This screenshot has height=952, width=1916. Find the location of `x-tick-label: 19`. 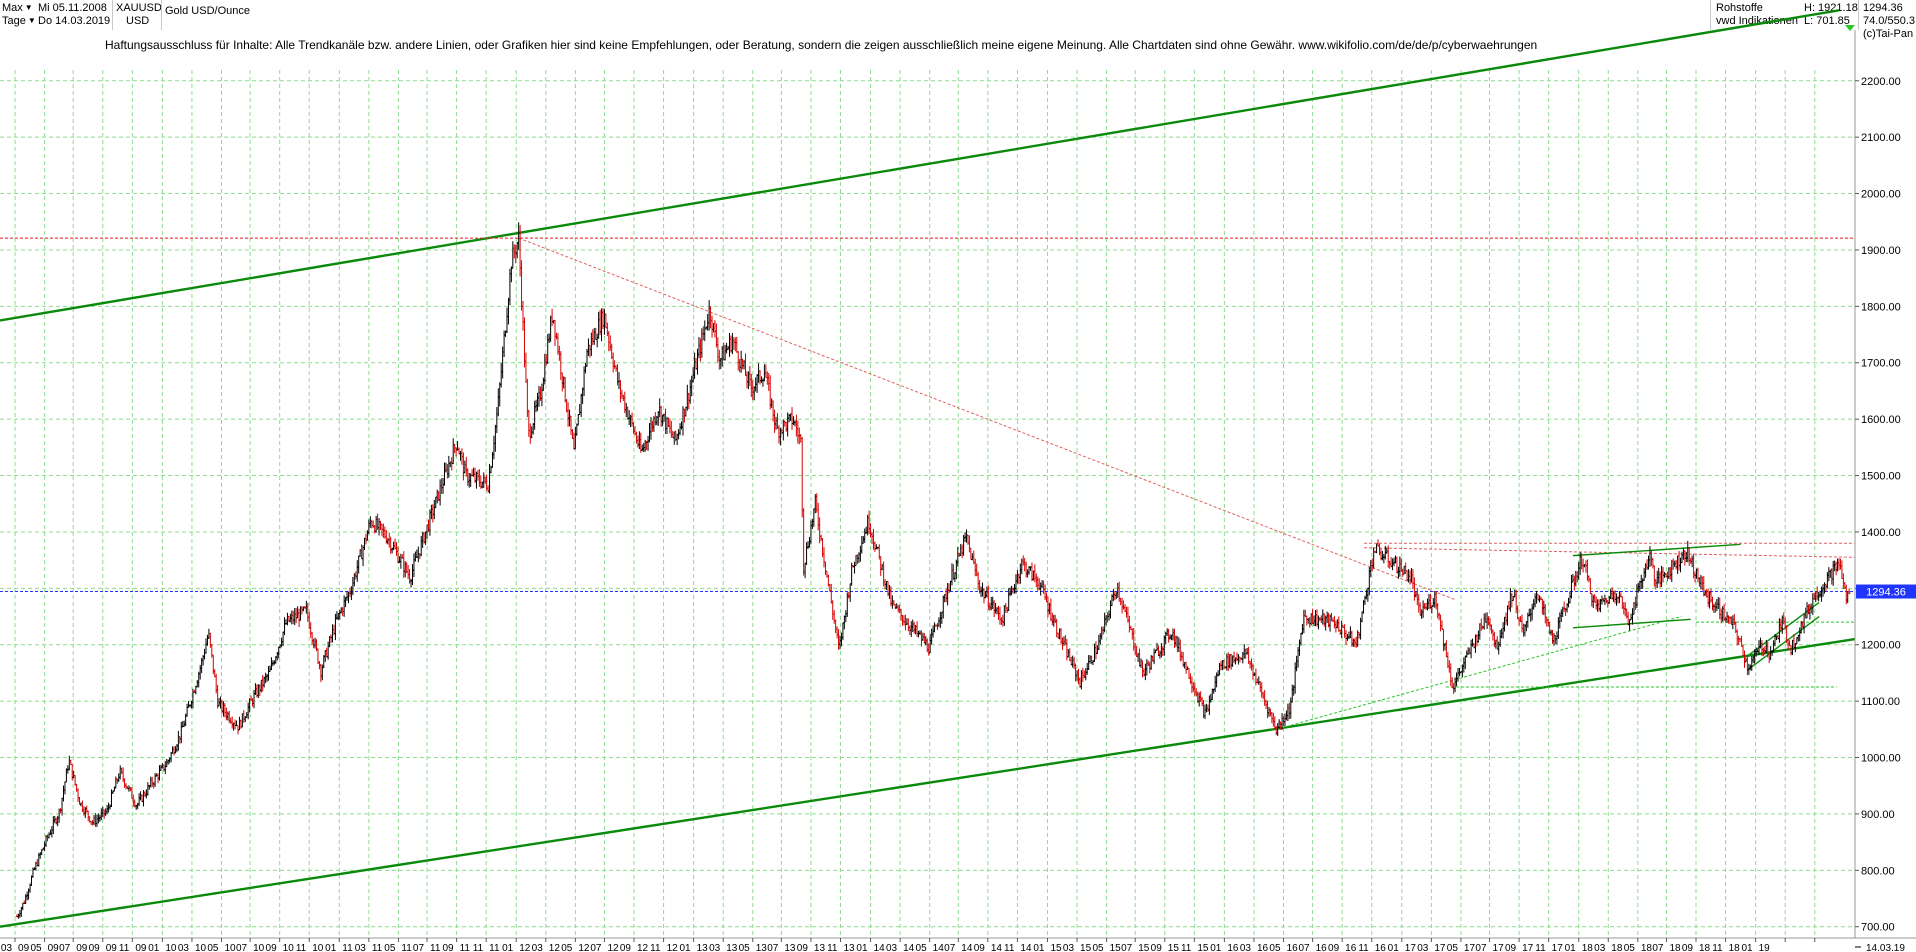

x-tick-label: 19 is located at coordinates (1765, 947).